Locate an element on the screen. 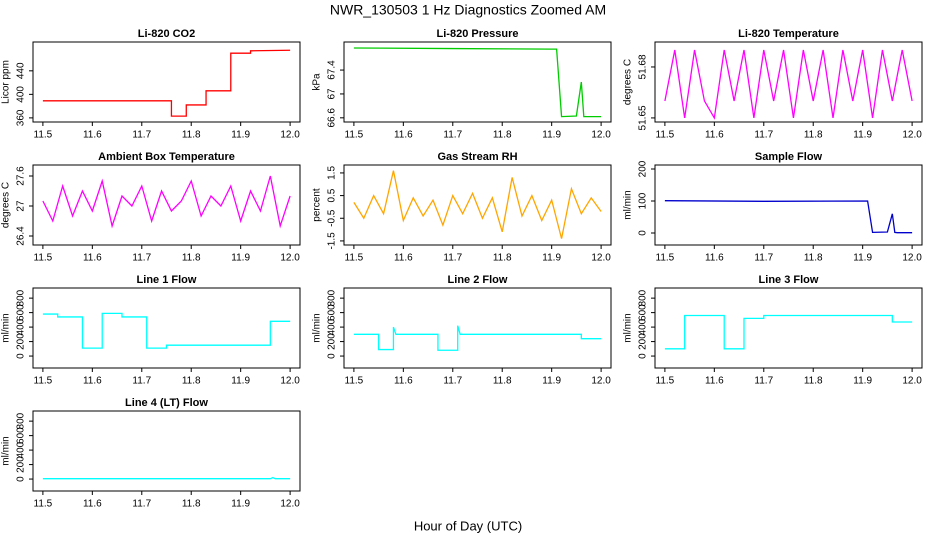  y-tick-label: 67 is located at coordinates (332, 94).